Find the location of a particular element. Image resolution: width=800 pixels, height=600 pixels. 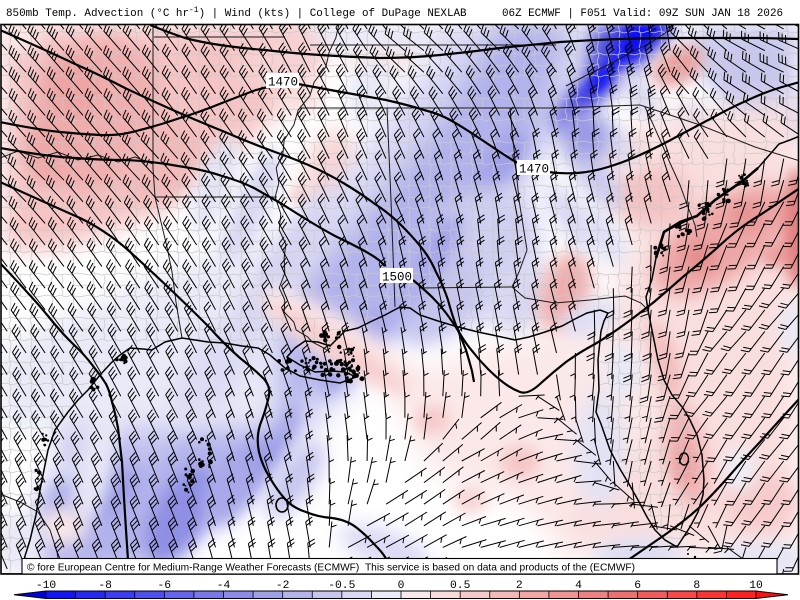

svg-text: -2 is located at coordinates (283, 586).